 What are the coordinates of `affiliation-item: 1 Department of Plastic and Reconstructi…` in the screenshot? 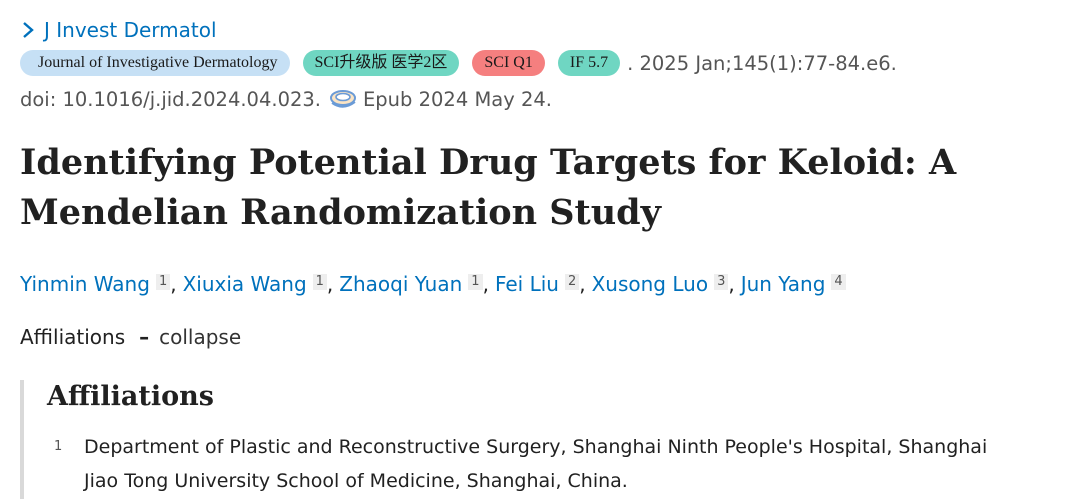 It's located at (536, 464).